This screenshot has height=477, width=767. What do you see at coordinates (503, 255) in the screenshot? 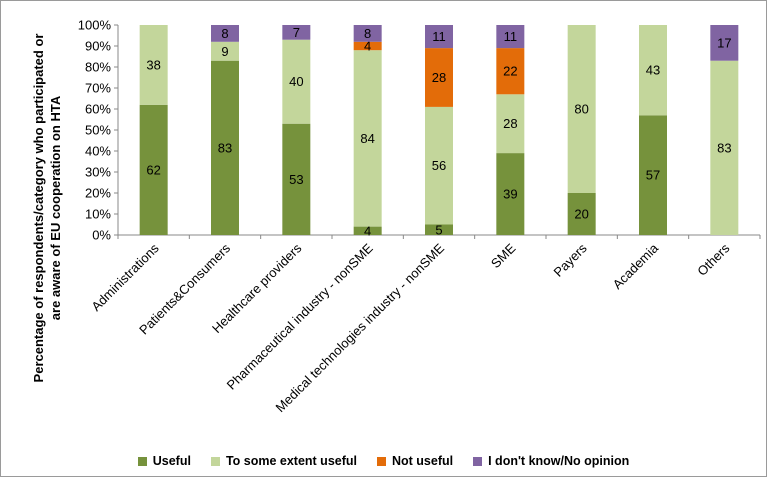
I see `x-tick-label-sme: SME` at bounding box center [503, 255].